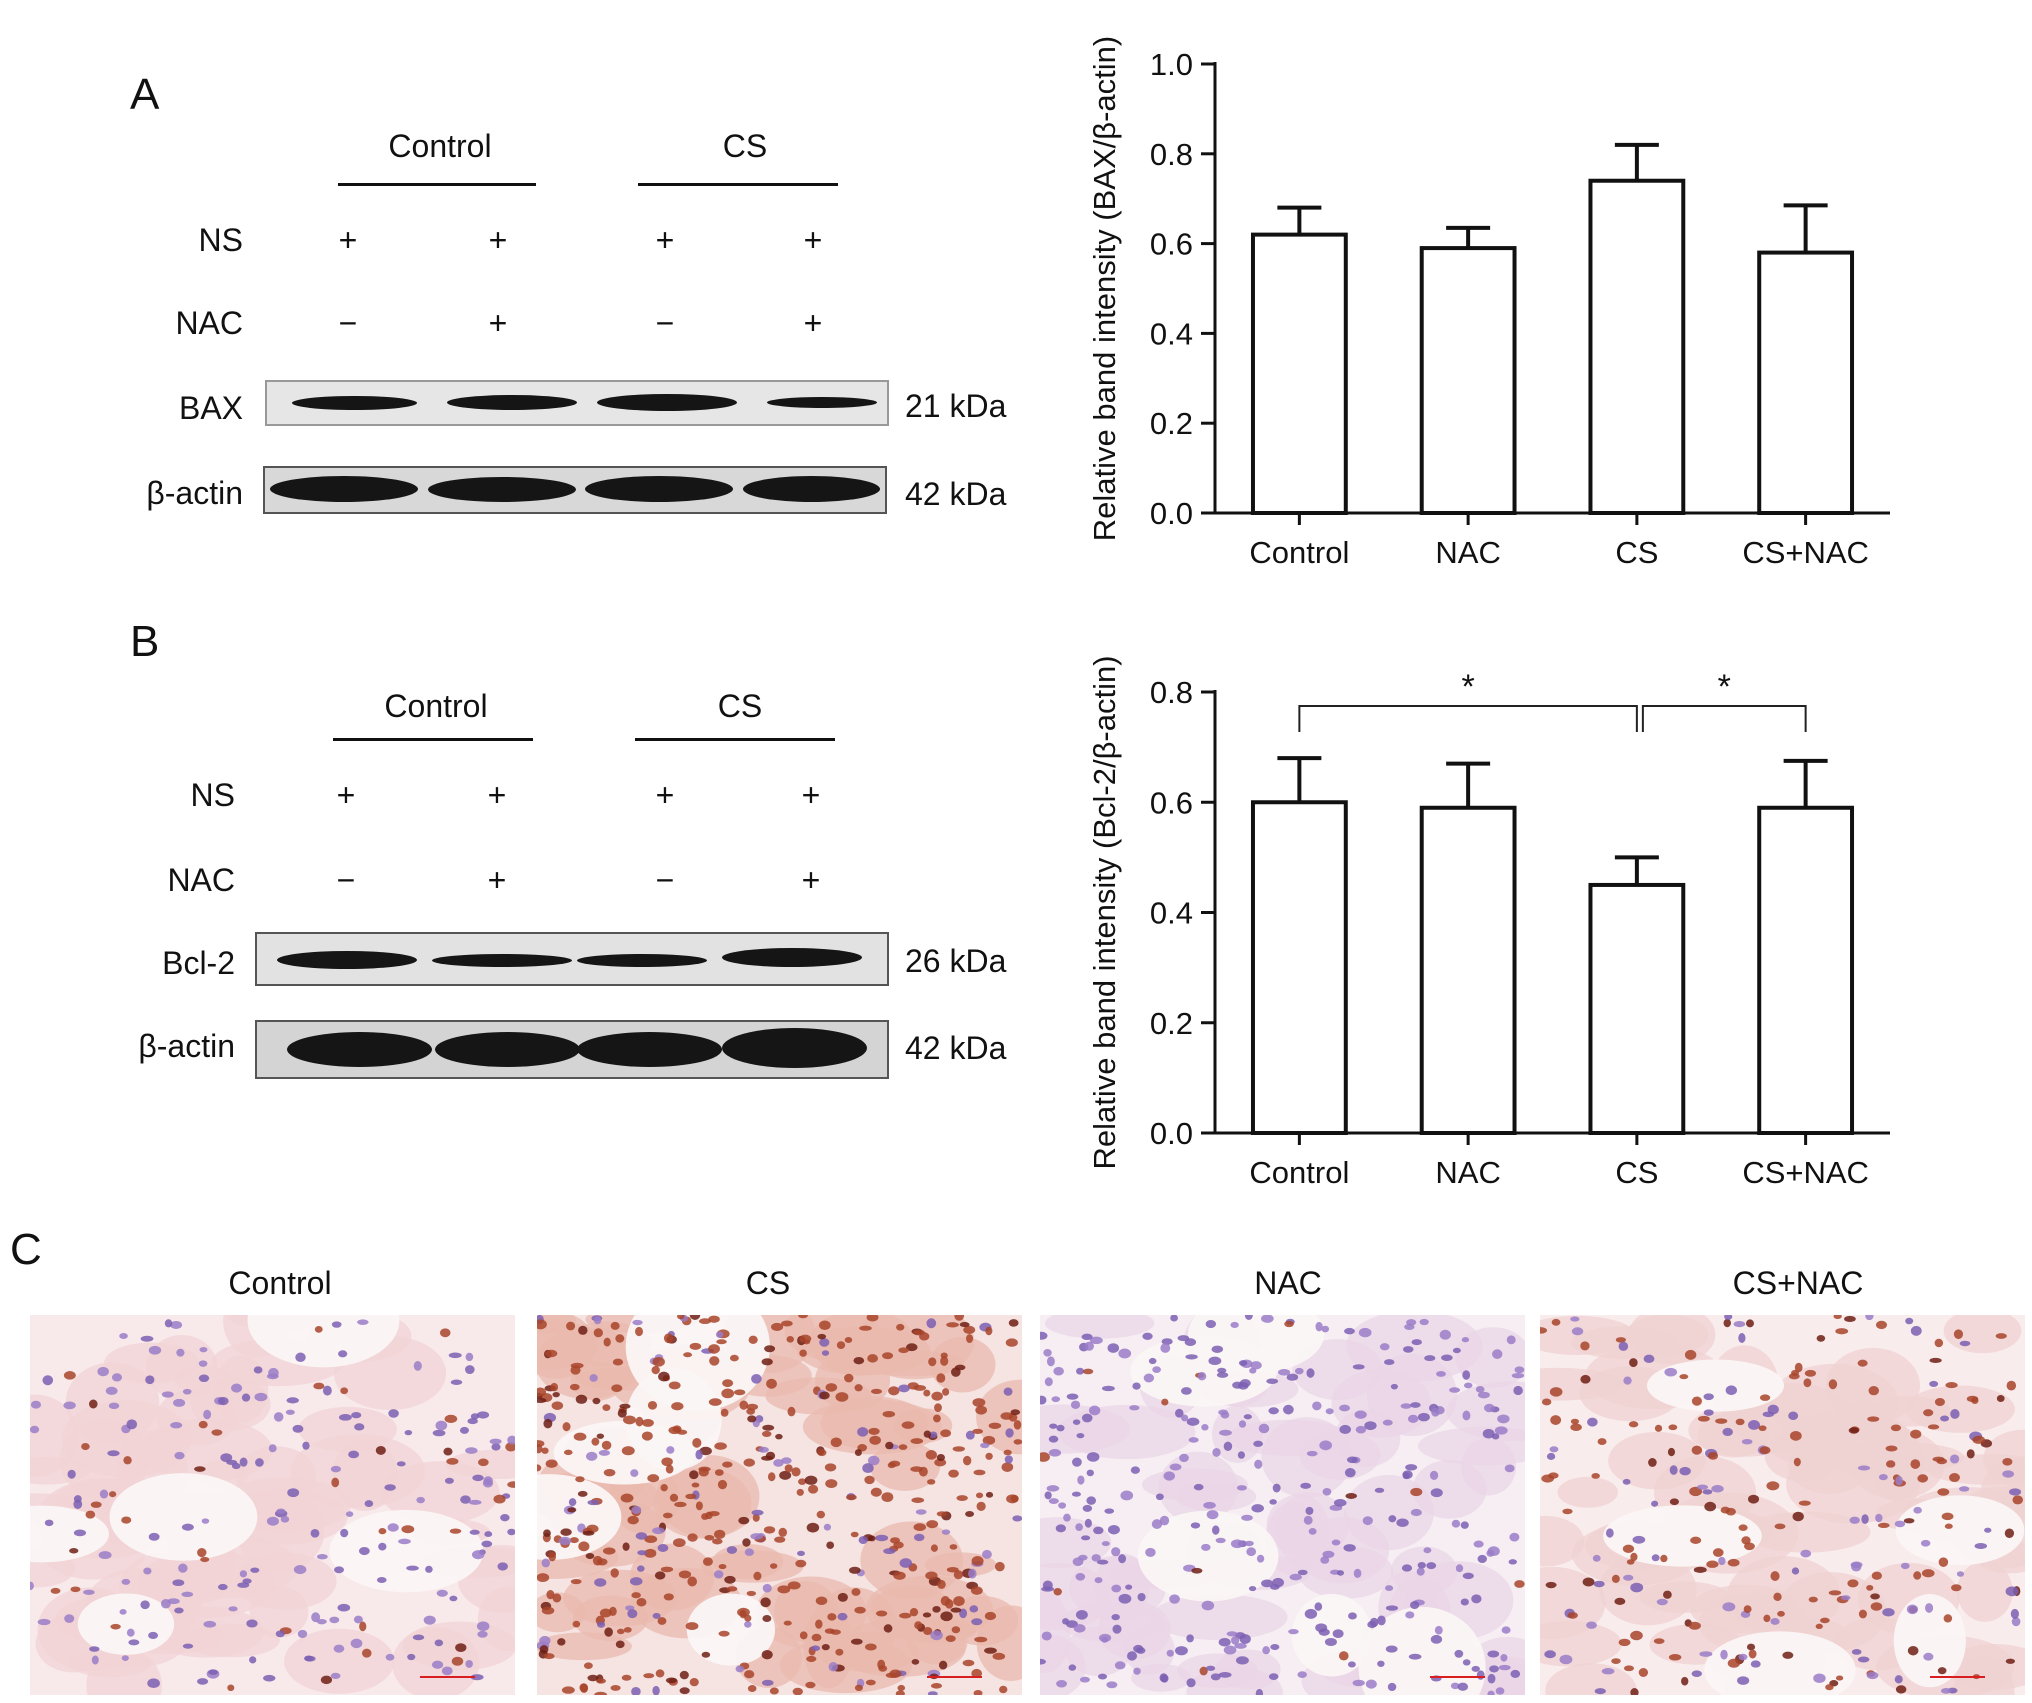  What do you see at coordinates (740, 706) in the screenshot?
I see `group-label-cs: CS` at bounding box center [740, 706].